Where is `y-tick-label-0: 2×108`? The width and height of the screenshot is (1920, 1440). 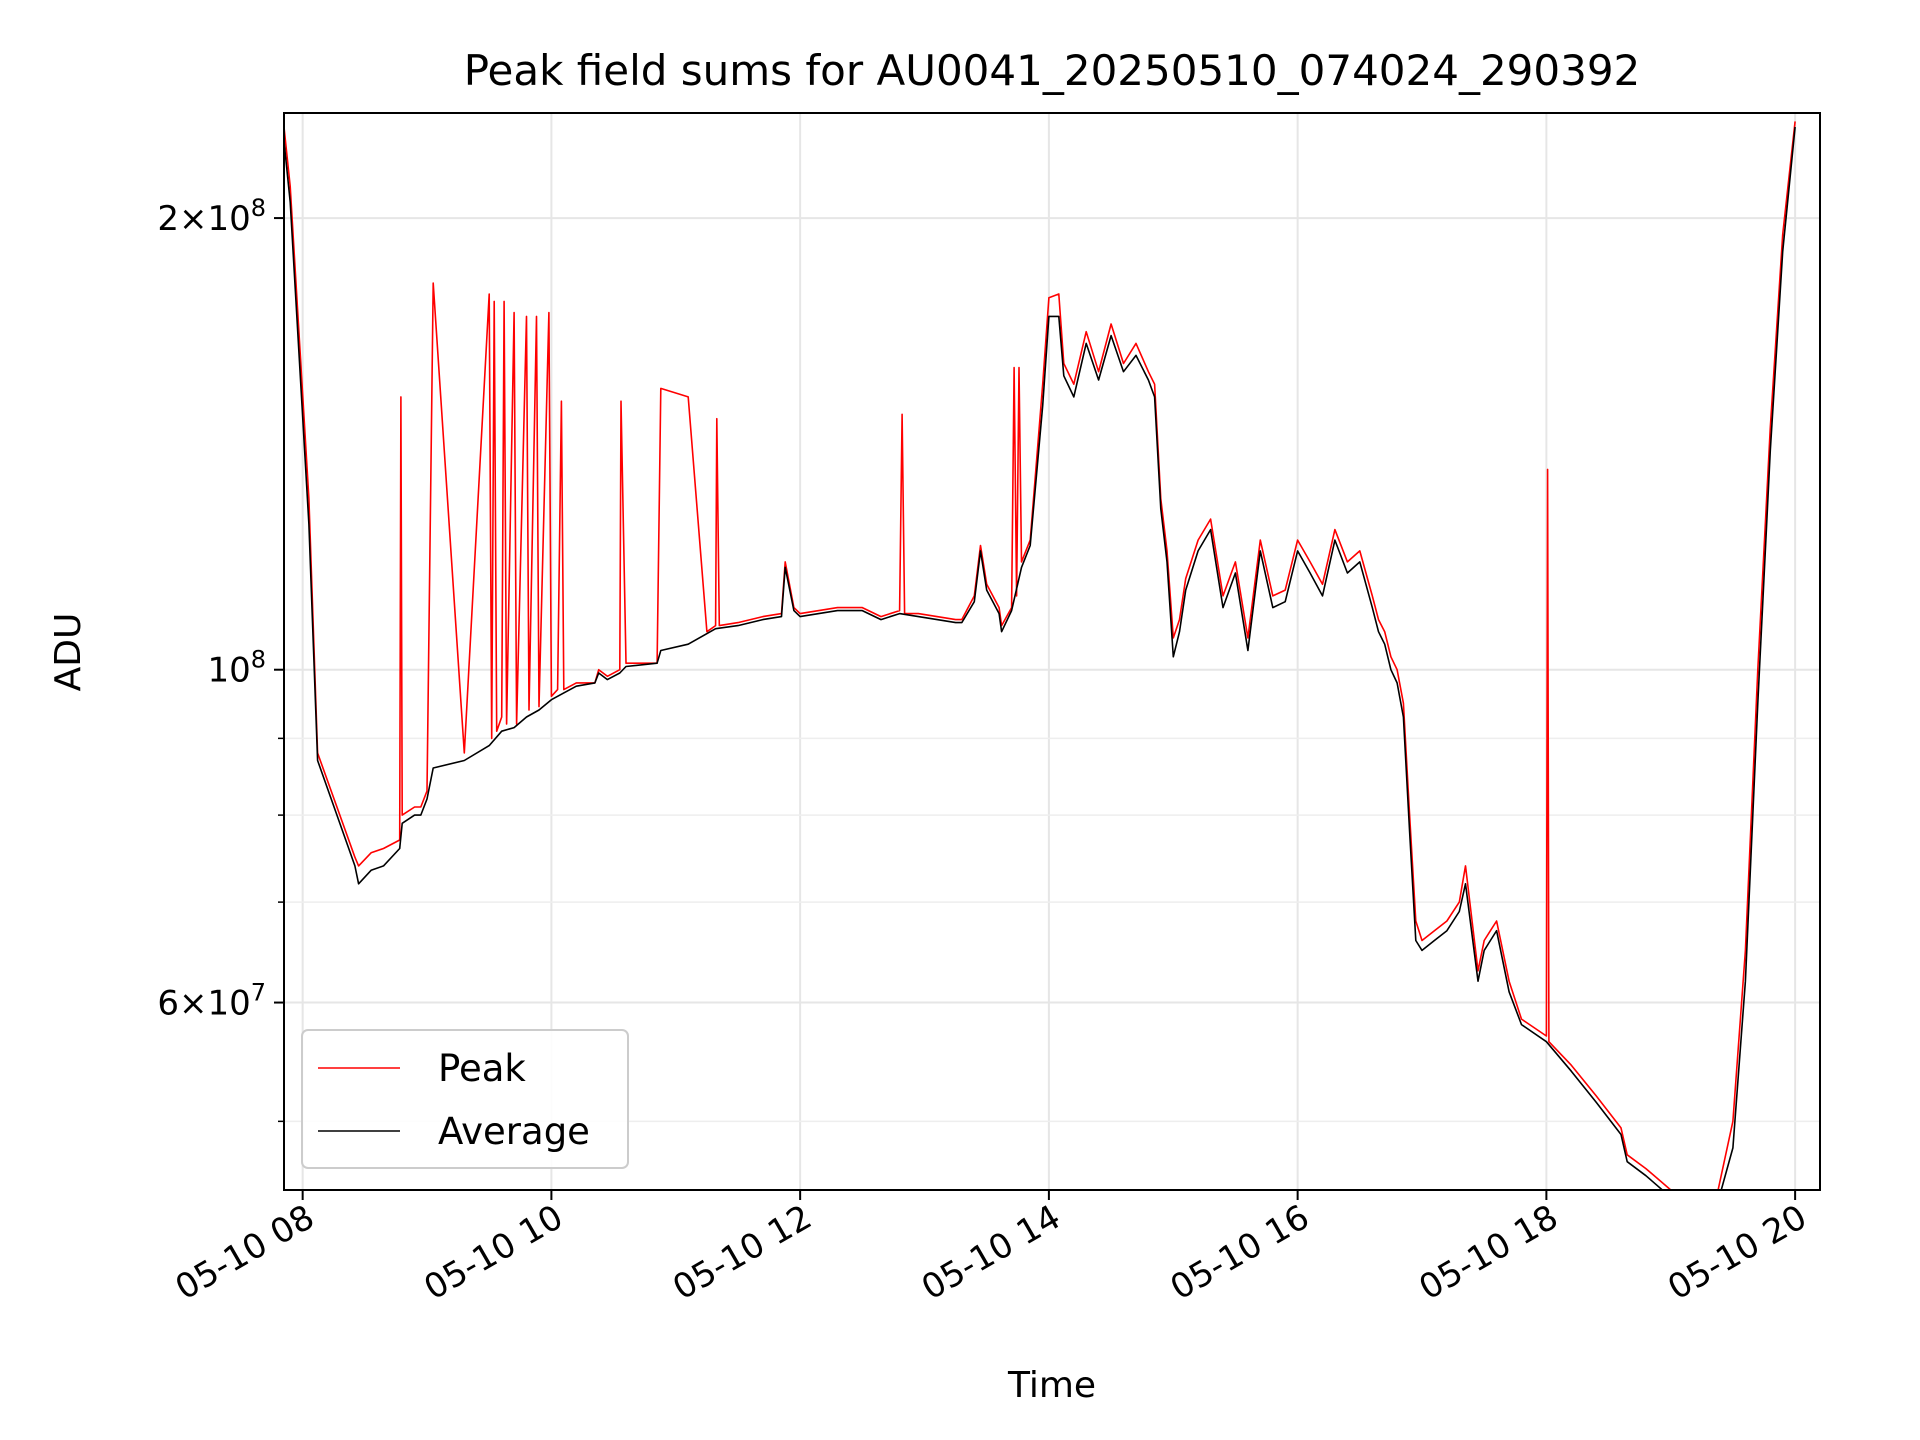
y-tick-label-0: 2×108 is located at coordinates (211, 216).